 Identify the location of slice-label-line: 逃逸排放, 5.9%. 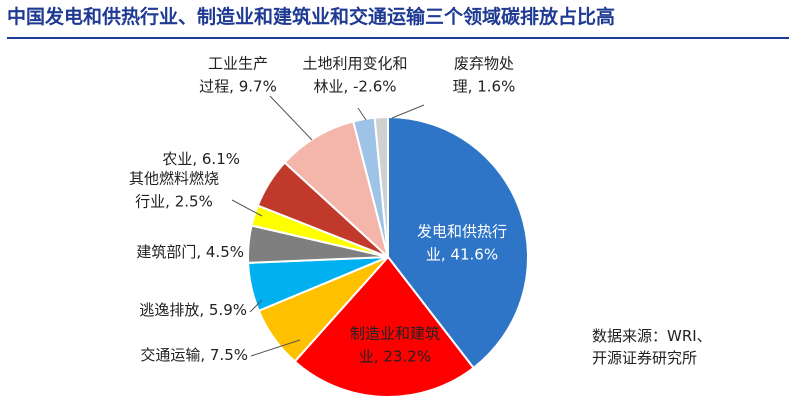
(193, 310).